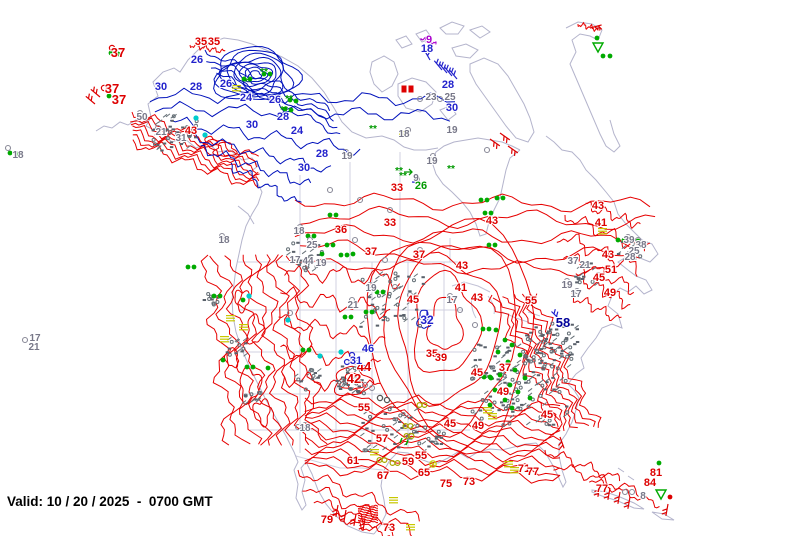  Describe the element at coordinates (477, 373) in the screenshot. I see `temp-label-red: 45` at that location.